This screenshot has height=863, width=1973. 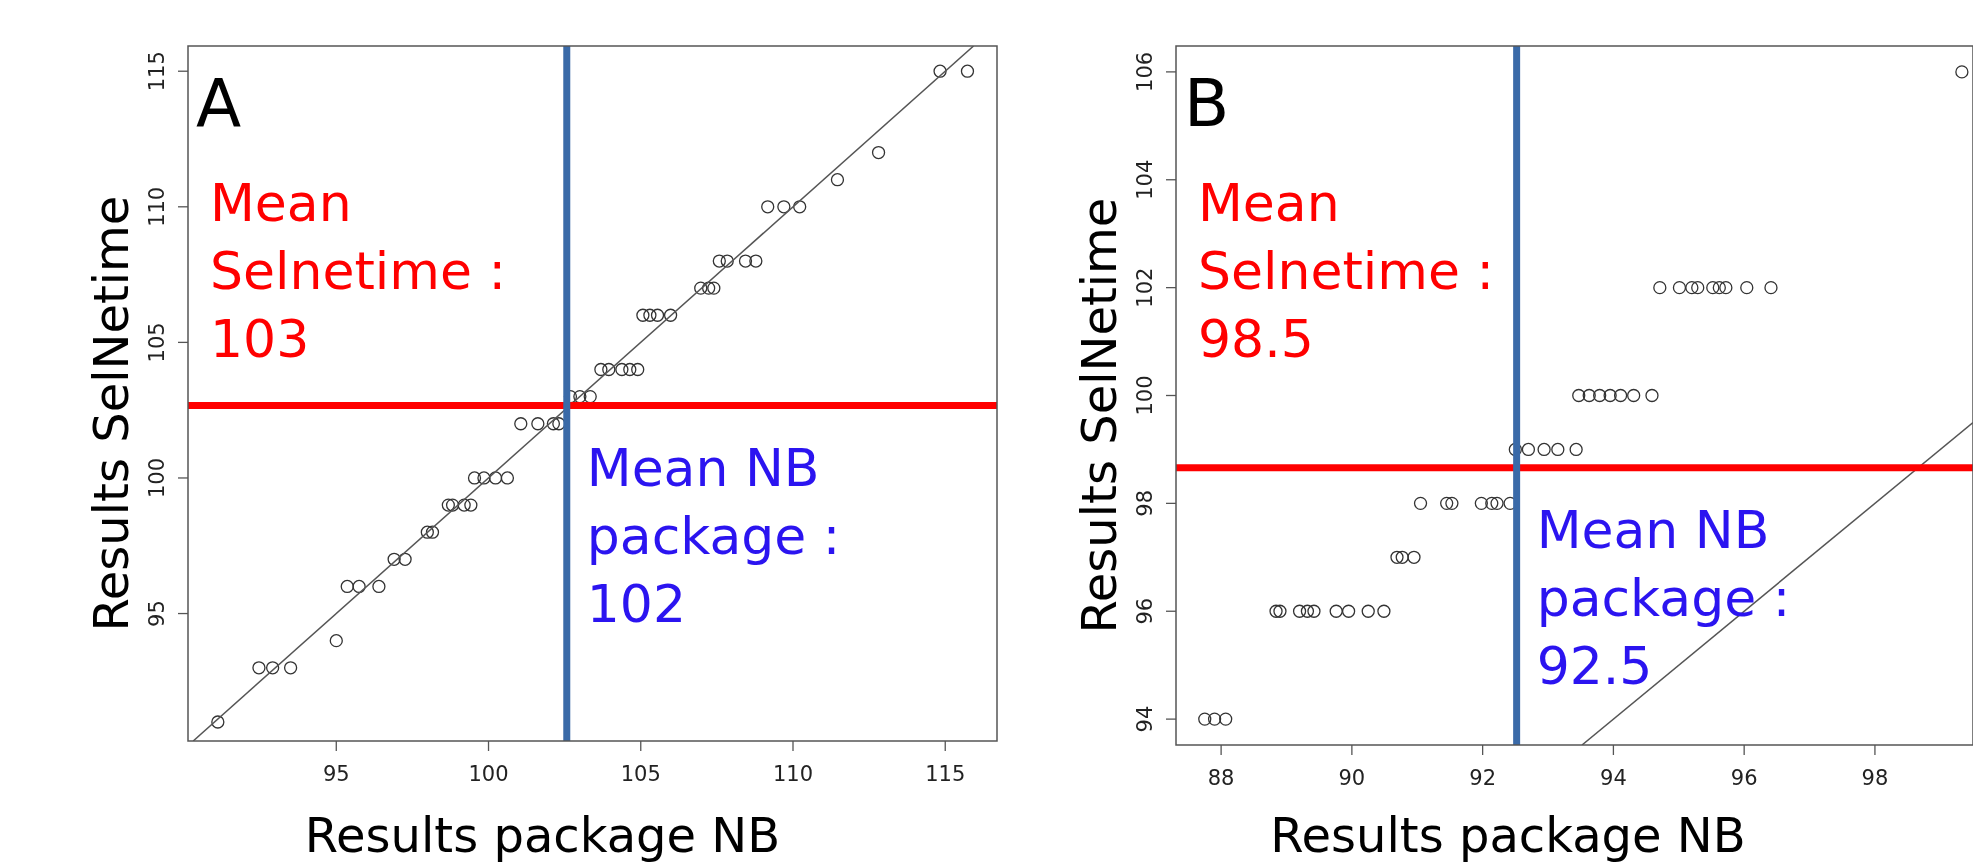 I want to click on annotation: Mean NB package : 92.5, so click(x=1663, y=597).